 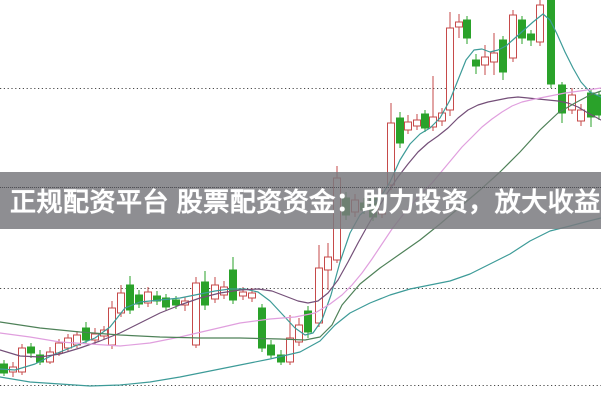 I want to click on gridline-over-banner, so click(x=300, y=187).